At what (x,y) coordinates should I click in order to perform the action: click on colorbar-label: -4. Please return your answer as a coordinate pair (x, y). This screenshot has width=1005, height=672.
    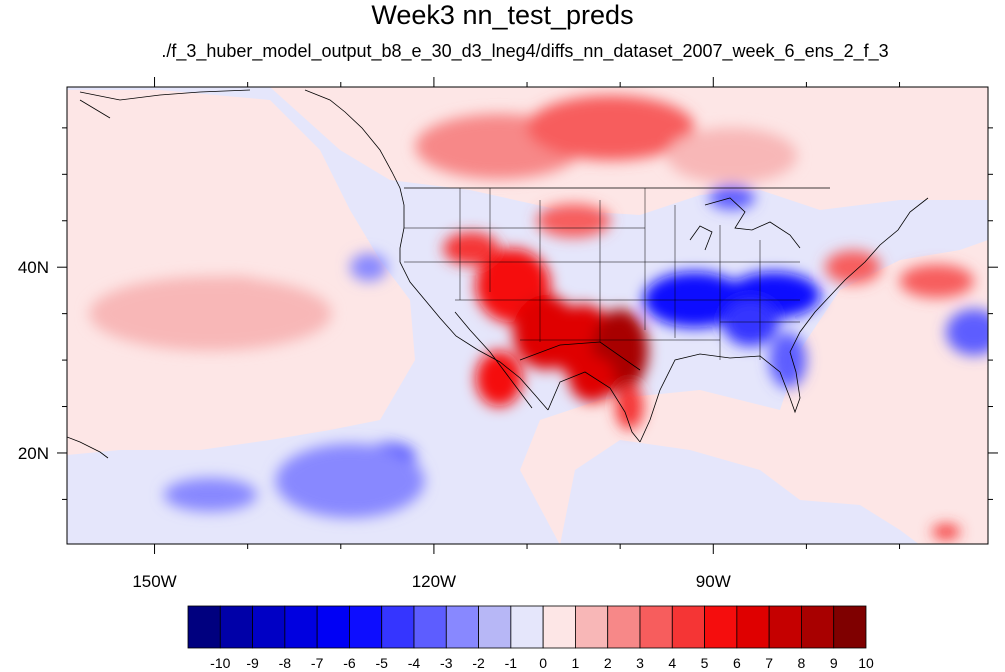
    Looking at the image, I should click on (414, 663).